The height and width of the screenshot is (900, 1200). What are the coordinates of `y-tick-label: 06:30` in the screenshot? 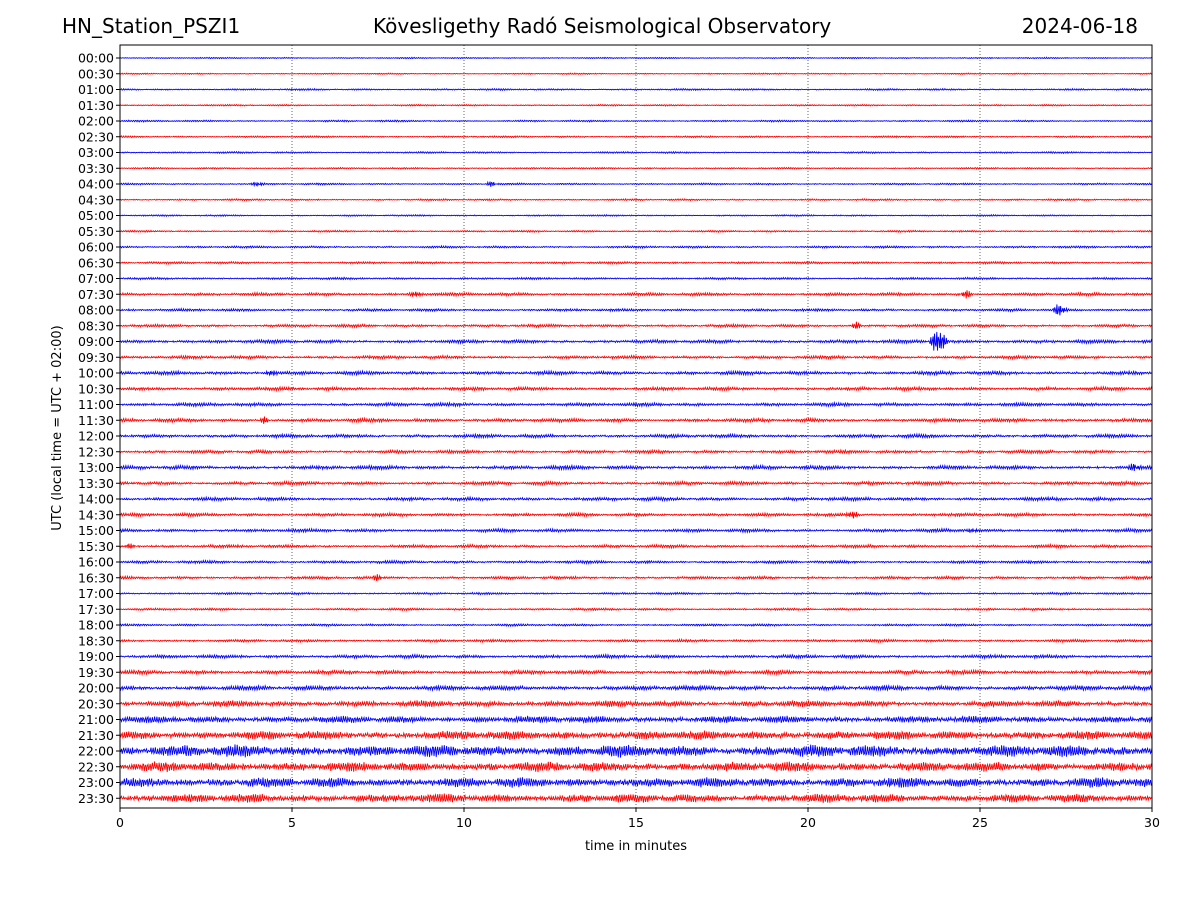 It's located at (96, 262).